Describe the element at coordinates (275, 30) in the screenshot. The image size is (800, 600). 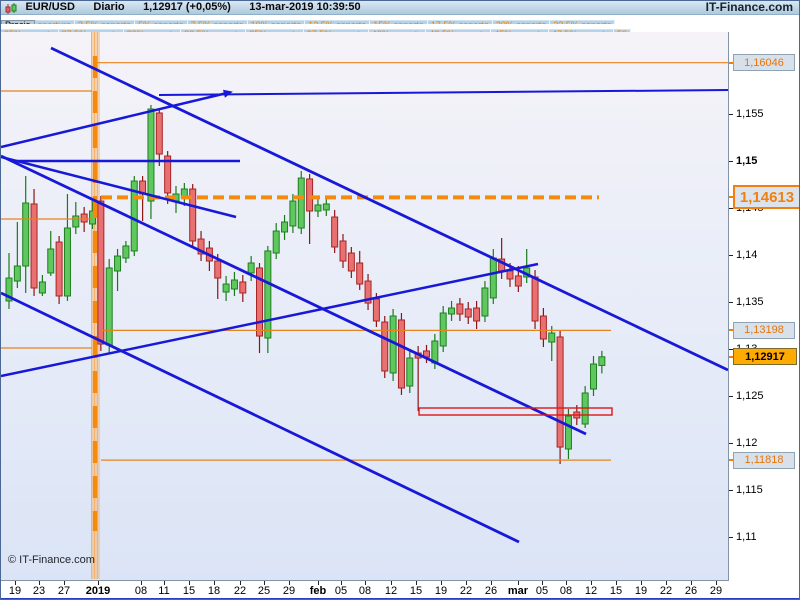
I see `support-level-button: 35% soporte` at that location.